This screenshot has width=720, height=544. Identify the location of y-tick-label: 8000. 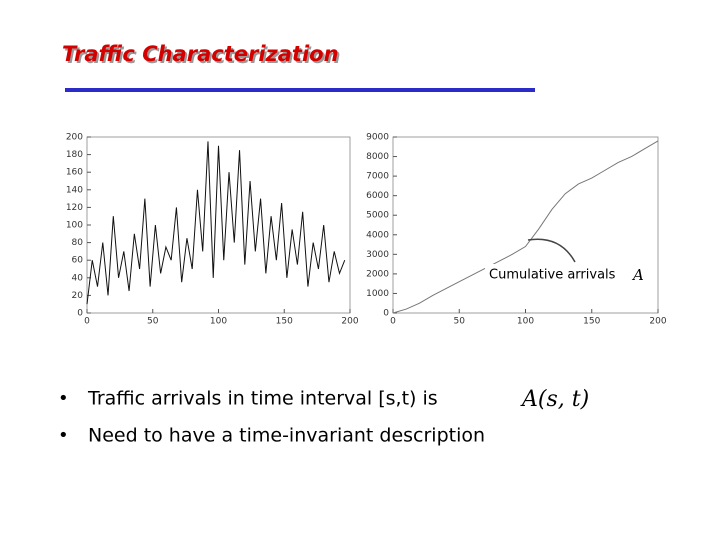
(377, 157).